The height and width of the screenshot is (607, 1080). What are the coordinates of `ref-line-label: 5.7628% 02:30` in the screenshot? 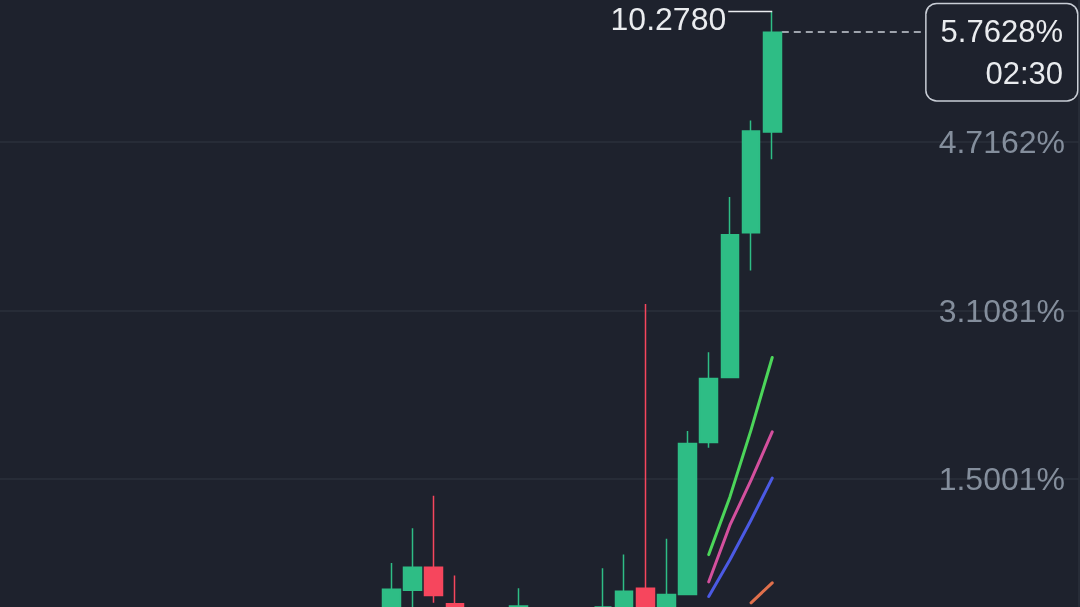 It's located at (1001, 52).